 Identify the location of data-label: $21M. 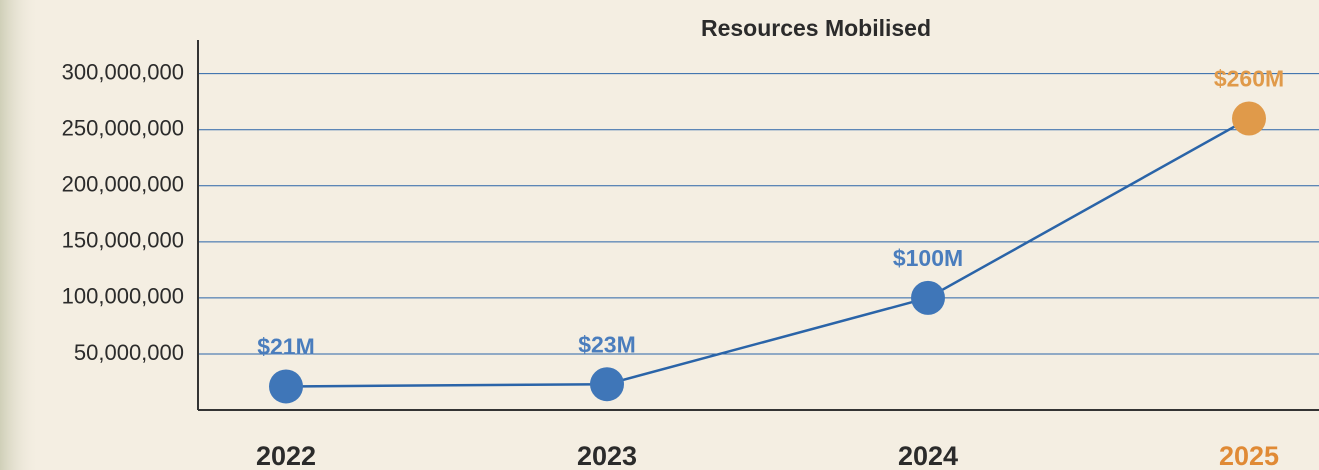
(286, 347).